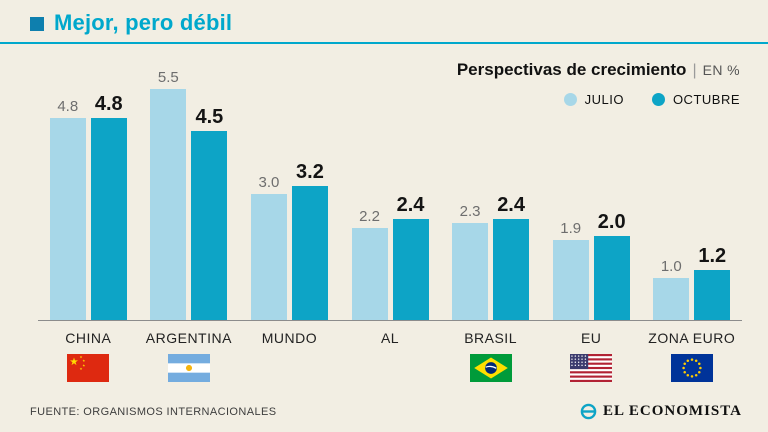  I want to click on value-label-octubre: 4.5, so click(209, 117).